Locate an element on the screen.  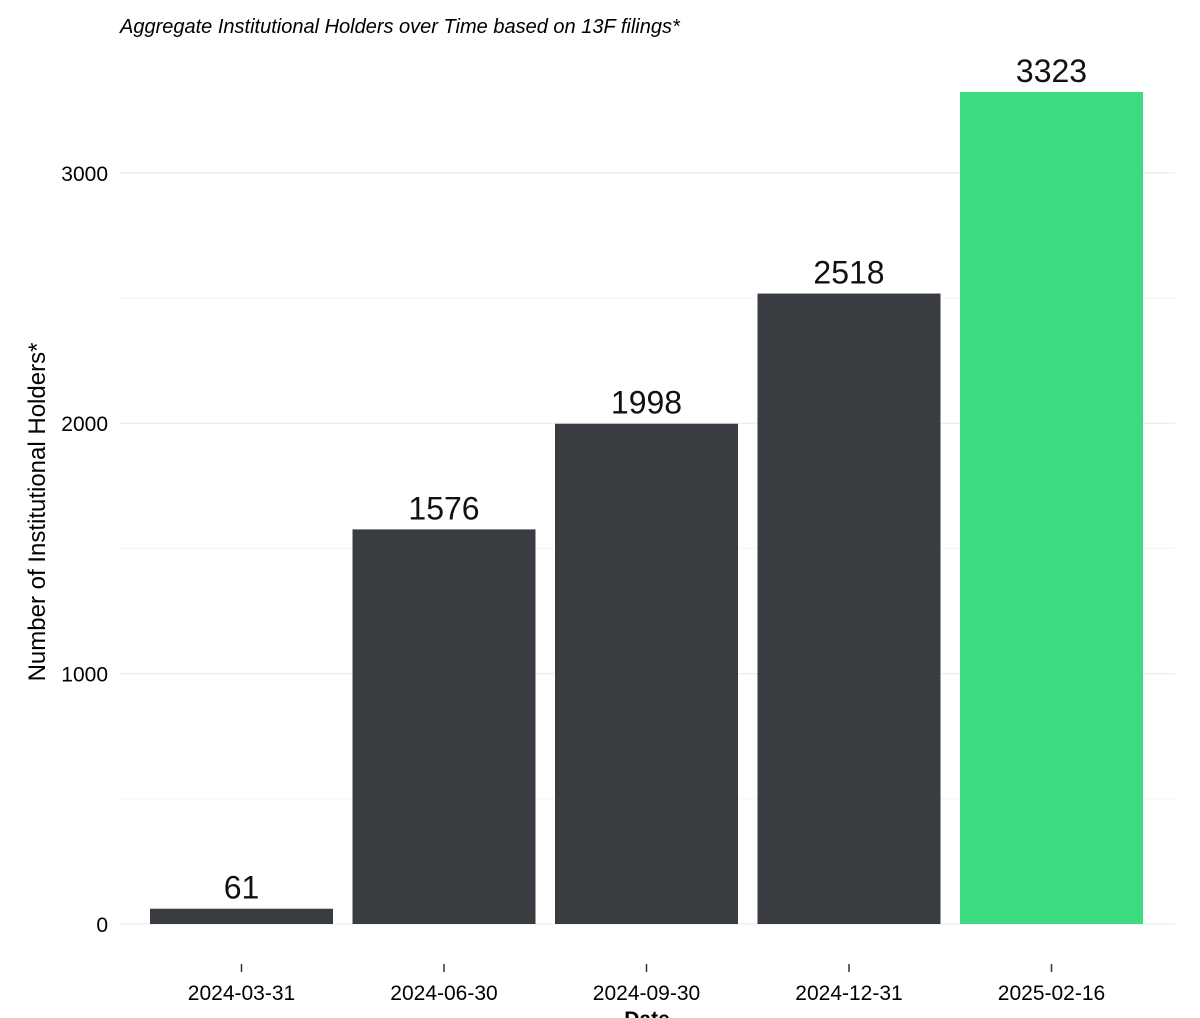
bar-value-label: 3323 is located at coordinates (1051, 71).